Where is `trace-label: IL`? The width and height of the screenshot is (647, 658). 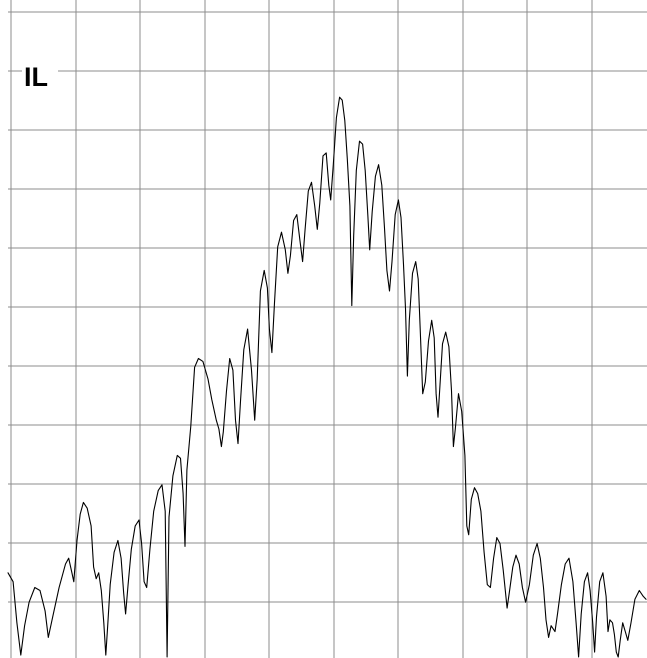
trace-label: IL is located at coordinates (36, 77).